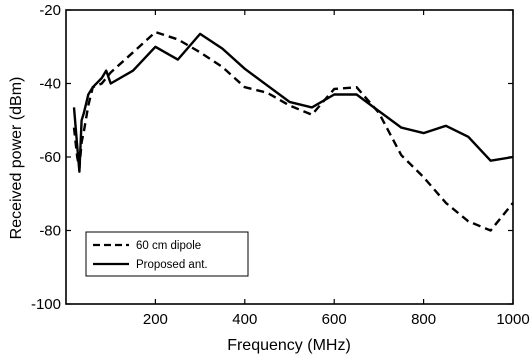 Image resolution: width=532 pixels, height=364 pixels. Describe the element at coordinates (50, 10) in the screenshot. I see `y-tick-label: -20` at that location.